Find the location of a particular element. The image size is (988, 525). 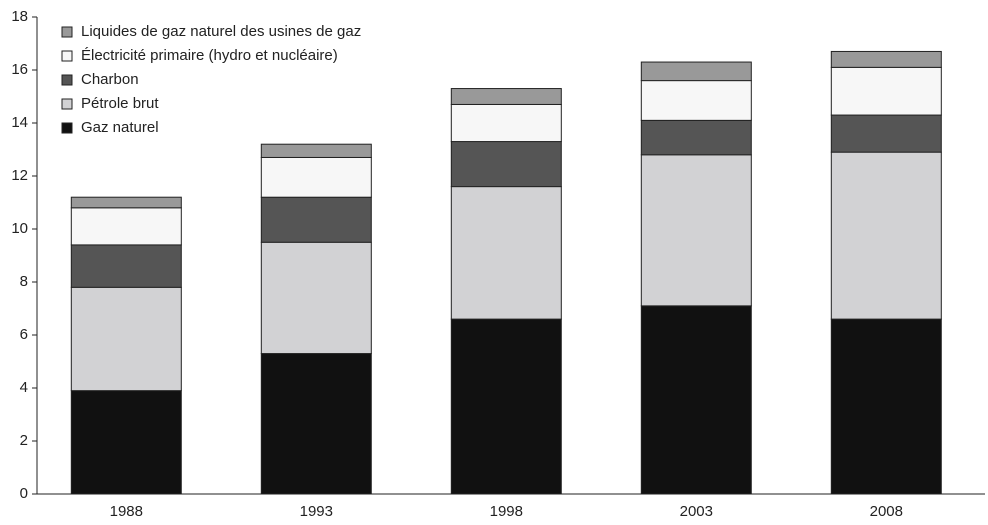

y-tick-label: 6 is located at coordinates (24, 334).